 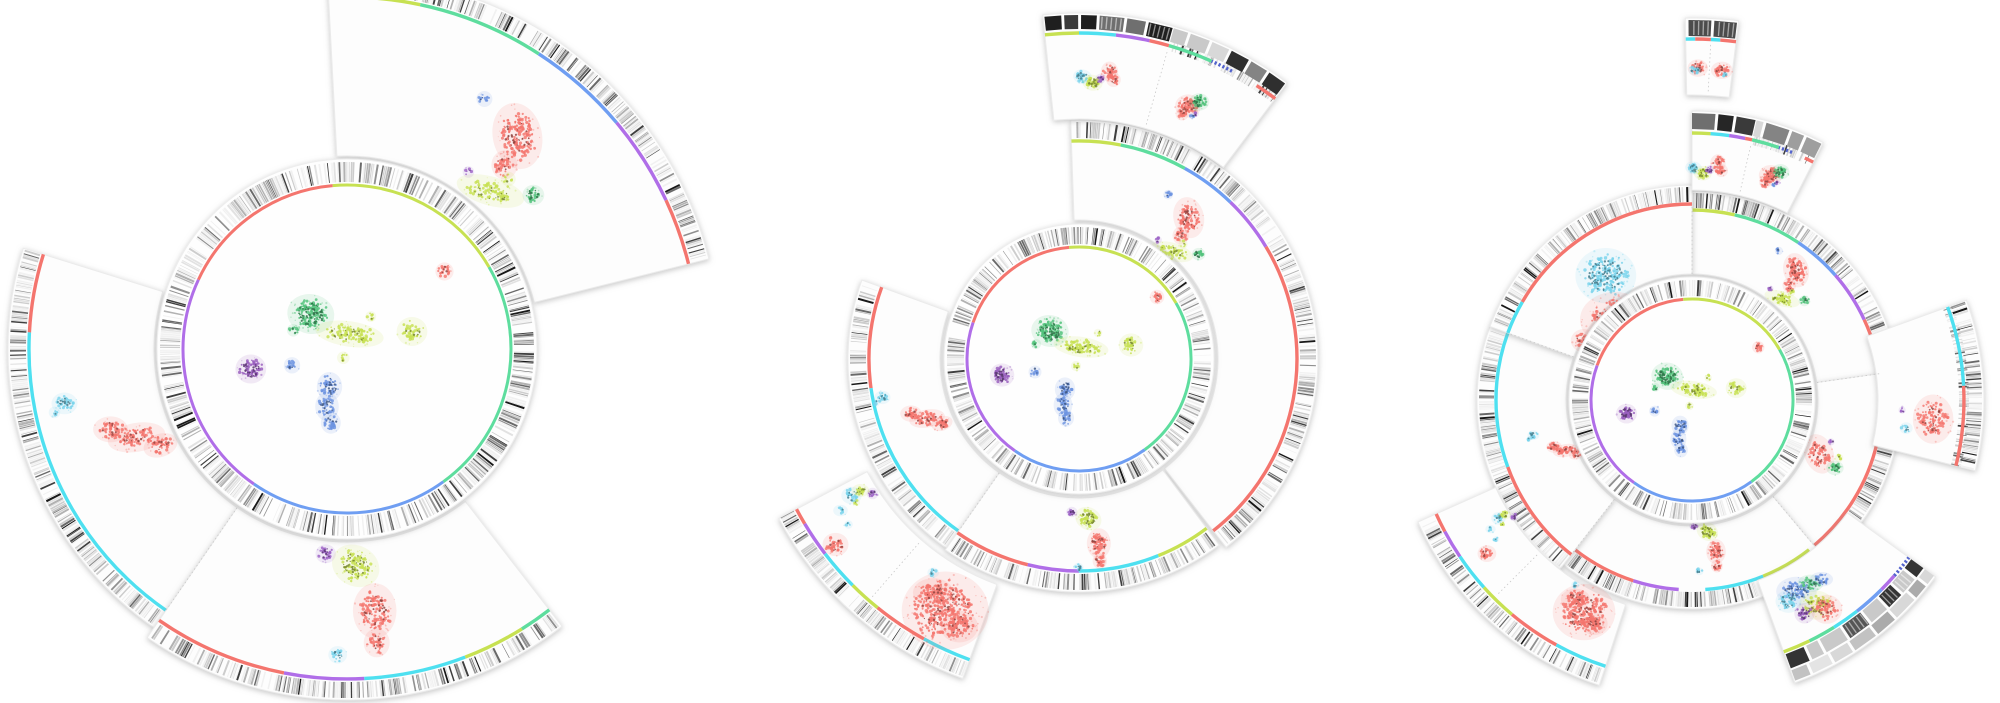 I want to click on depth1-panel-center, so click(x=347, y=349).